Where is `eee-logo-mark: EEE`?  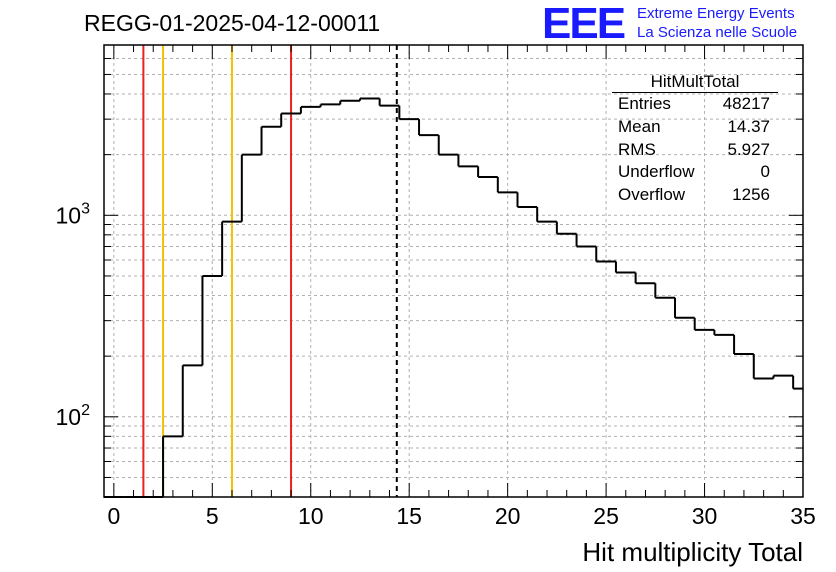
eee-logo-mark: EEE is located at coordinates (584, 24).